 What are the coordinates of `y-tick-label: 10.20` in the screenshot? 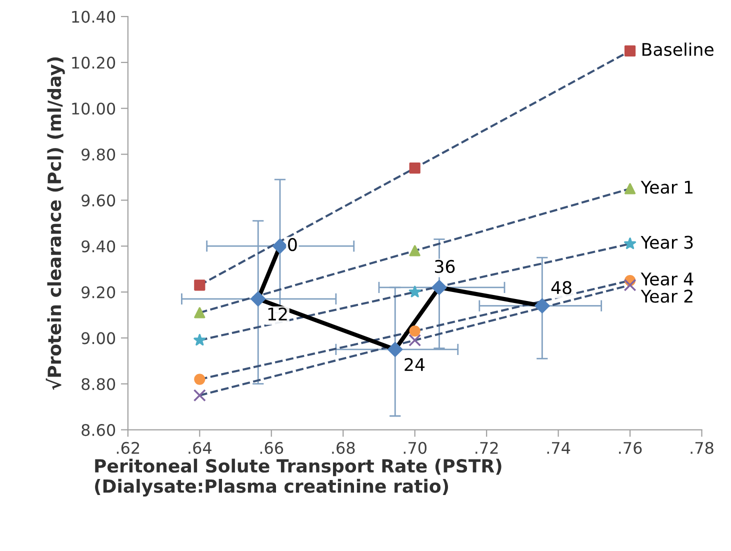 It's located at (94, 62).